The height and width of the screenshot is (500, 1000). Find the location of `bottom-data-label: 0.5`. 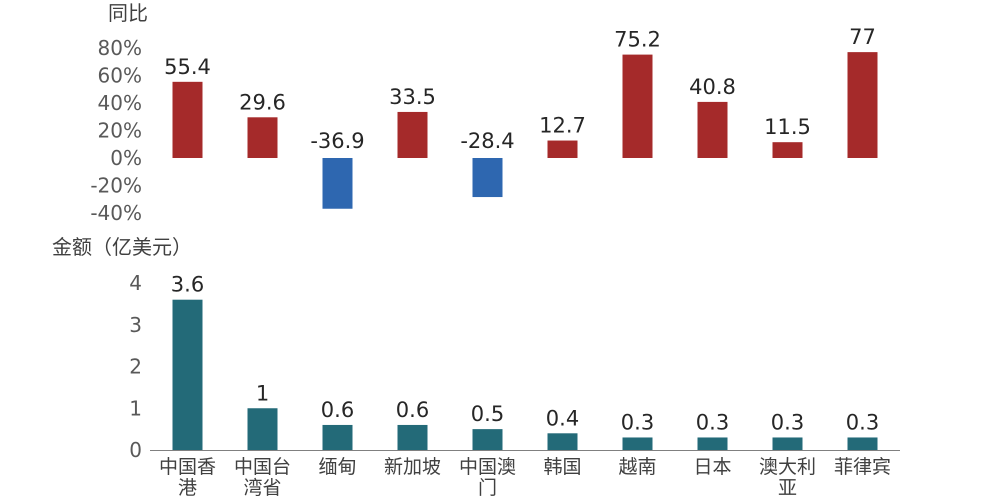

bottom-data-label: 0.5 is located at coordinates (487, 414).